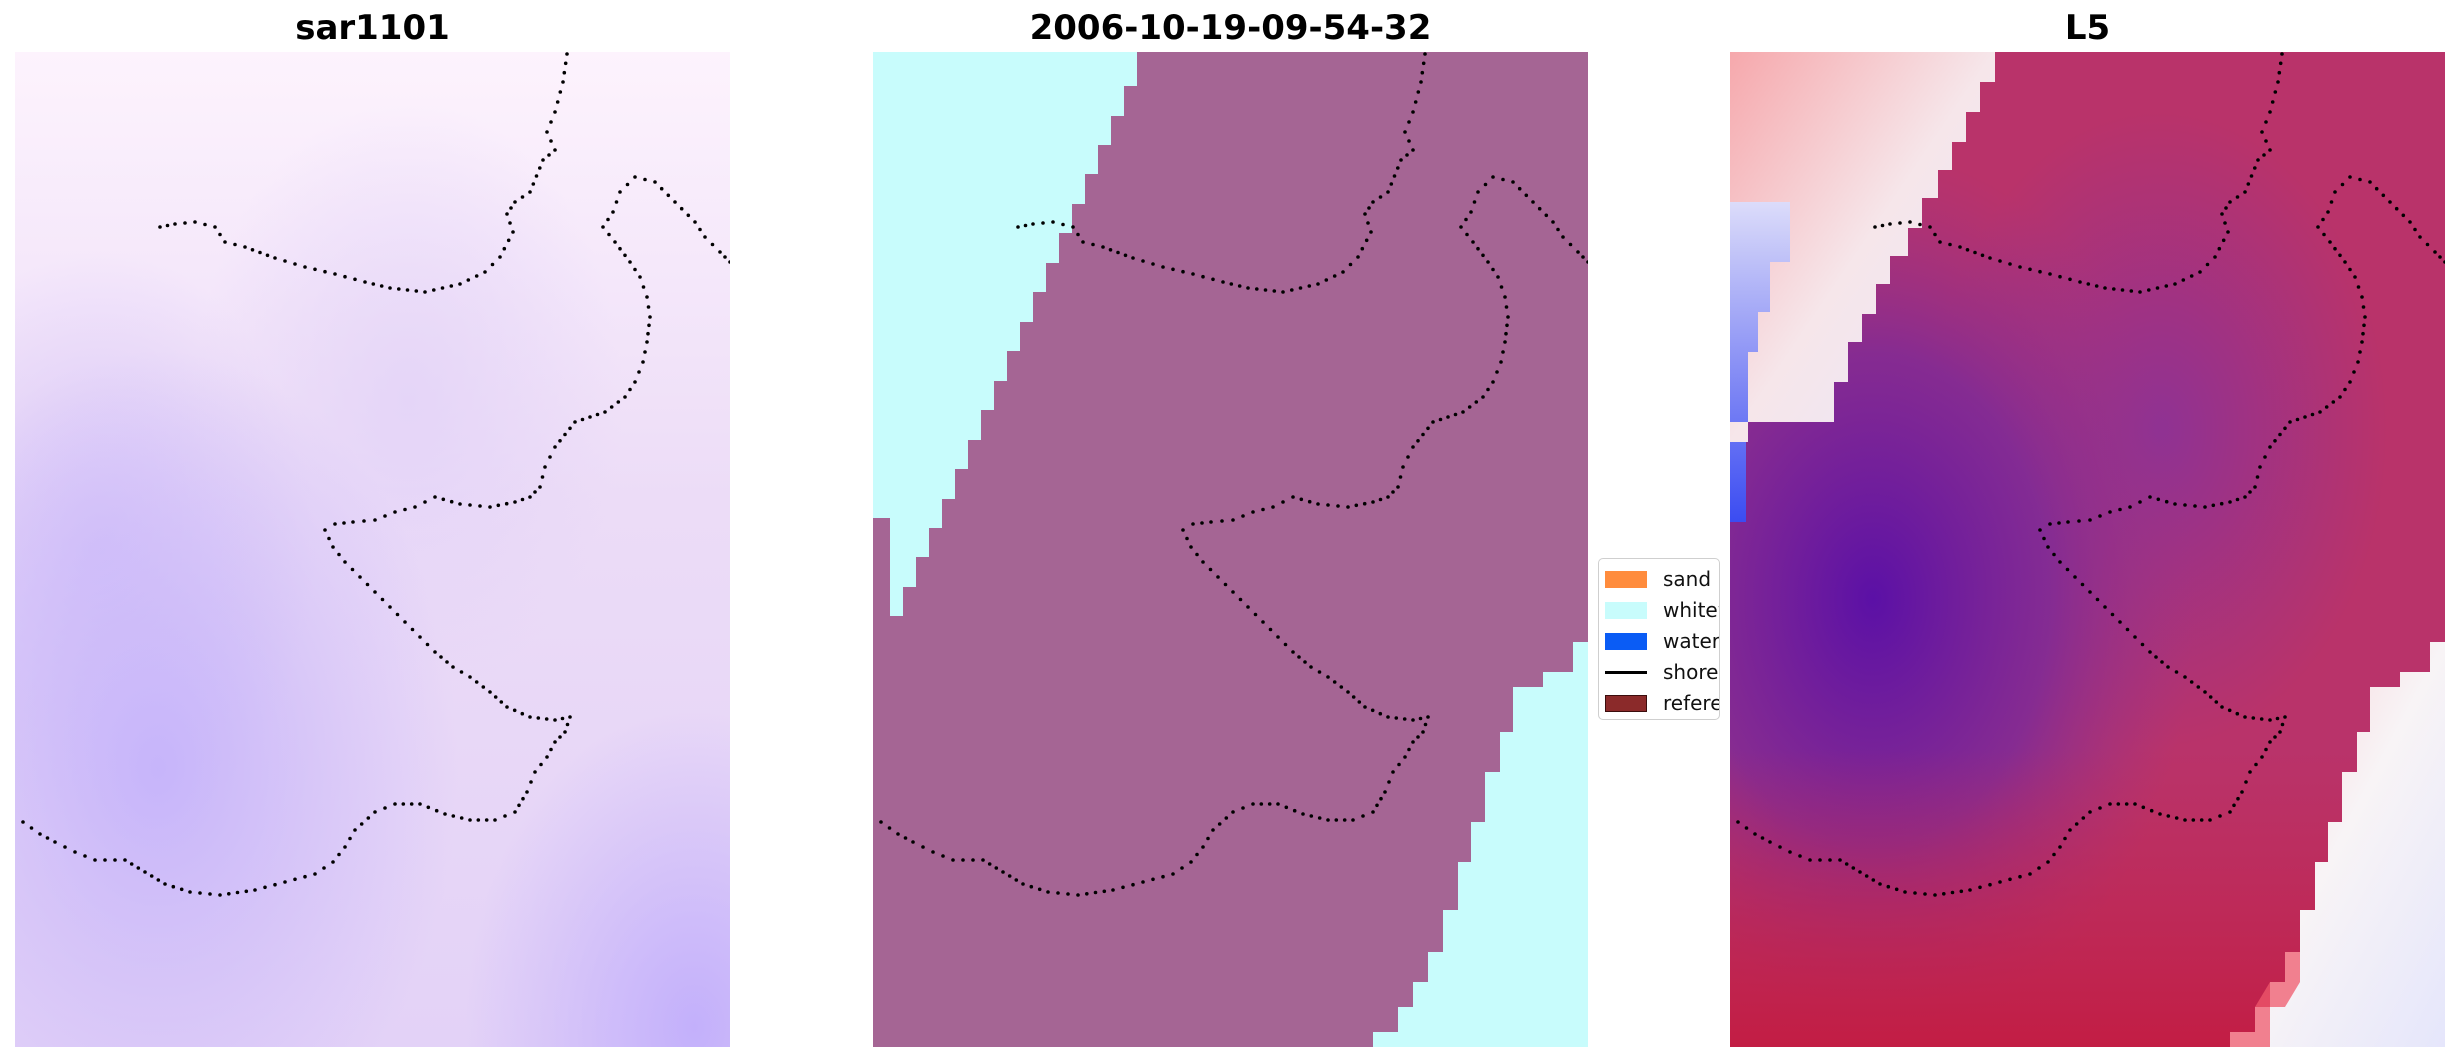 The image size is (2460, 1062). What do you see at coordinates (1626, 703) in the screenshot?
I see `legend-swatch-reference` at bounding box center [1626, 703].